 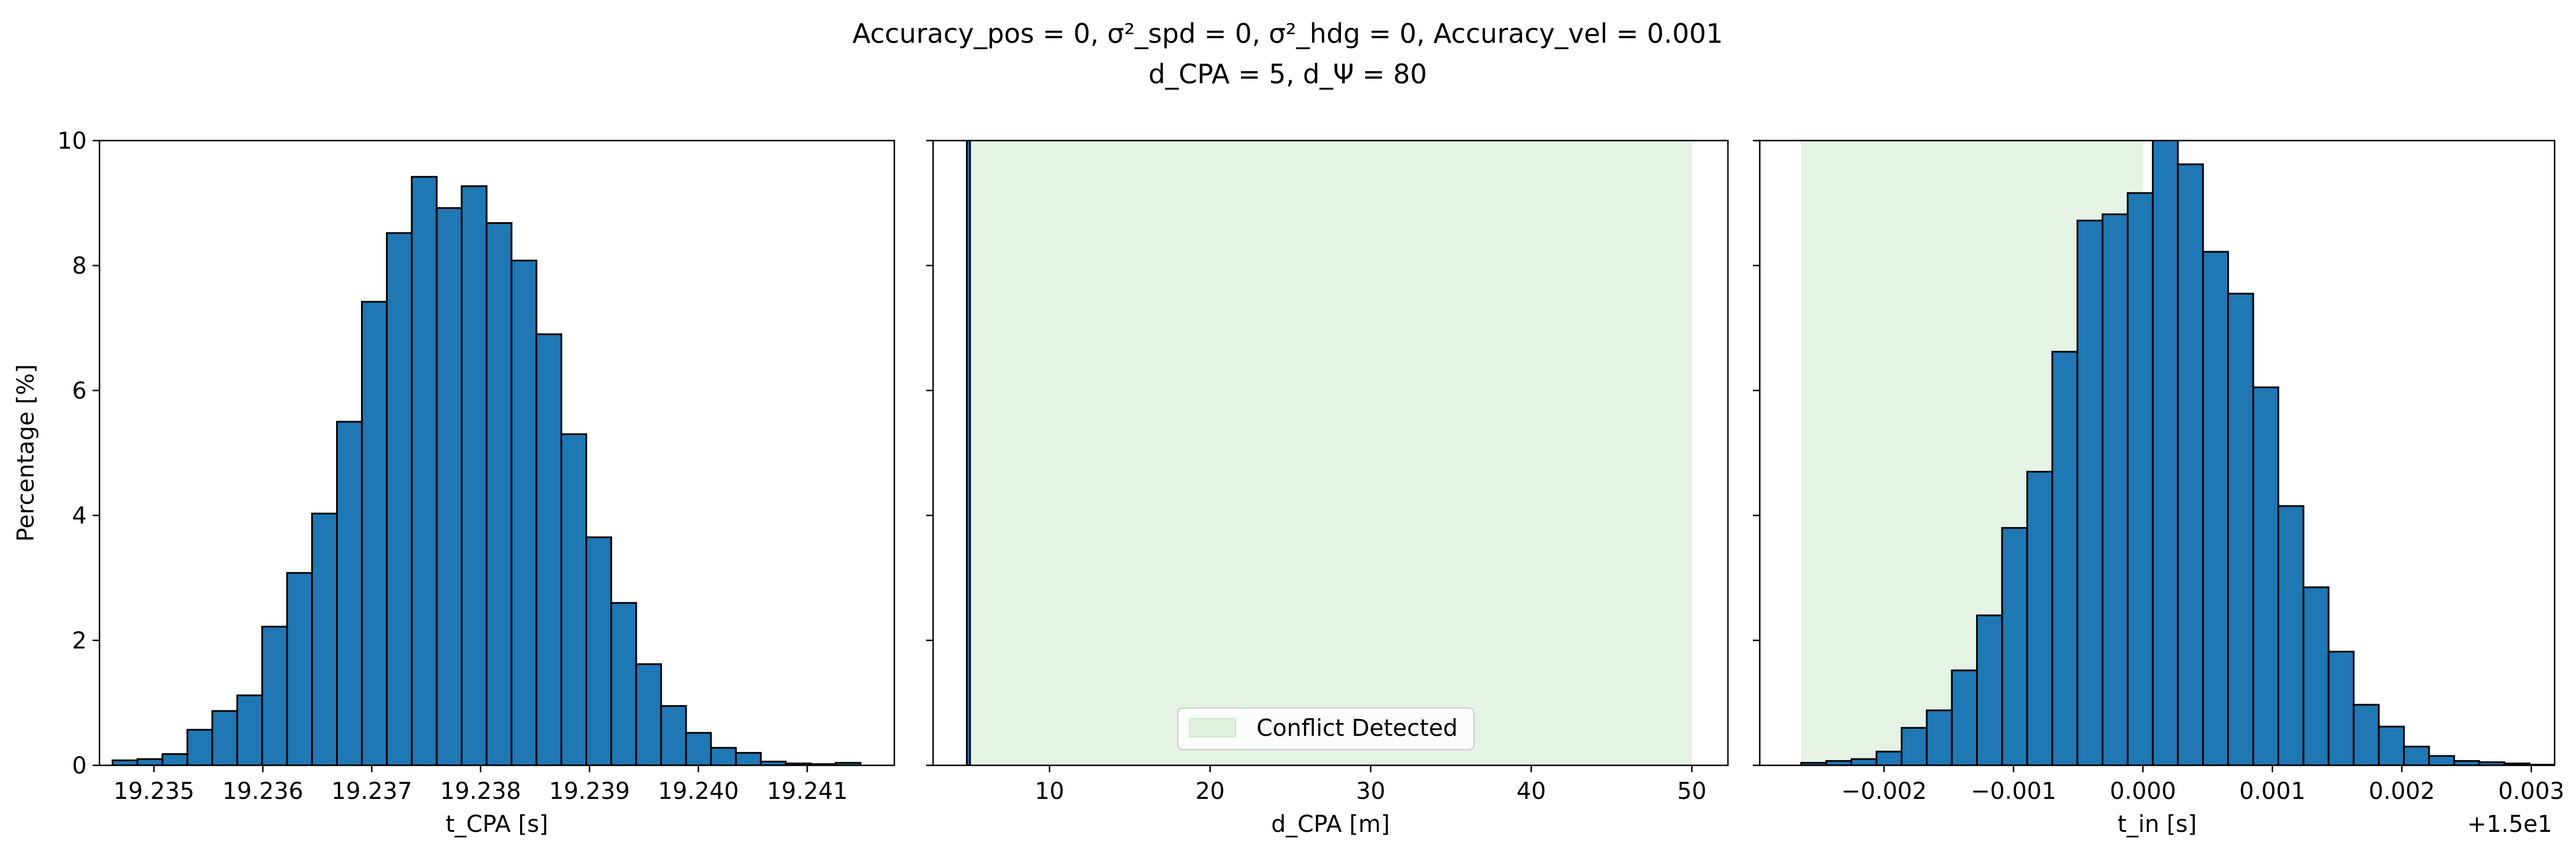 I want to click on x-tick-label: 19.238, so click(x=480, y=792).